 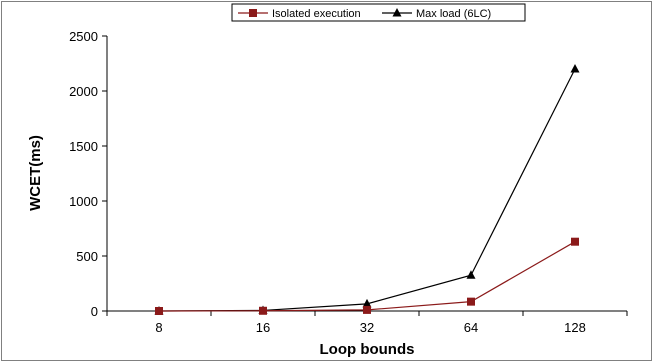 I want to click on legend-label-maxload: Max load (6LC), so click(x=453, y=14).